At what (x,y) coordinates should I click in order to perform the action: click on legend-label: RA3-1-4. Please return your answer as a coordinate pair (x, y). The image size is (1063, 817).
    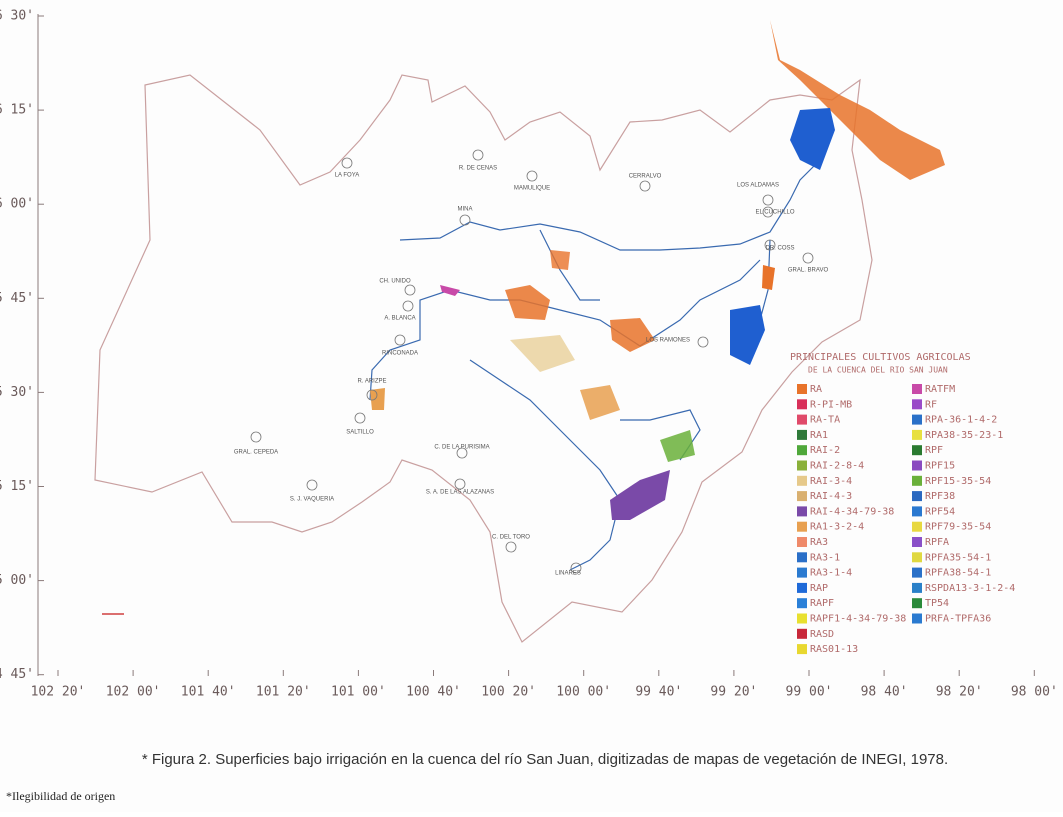
    Looking at the image, I should click on (831, 573).